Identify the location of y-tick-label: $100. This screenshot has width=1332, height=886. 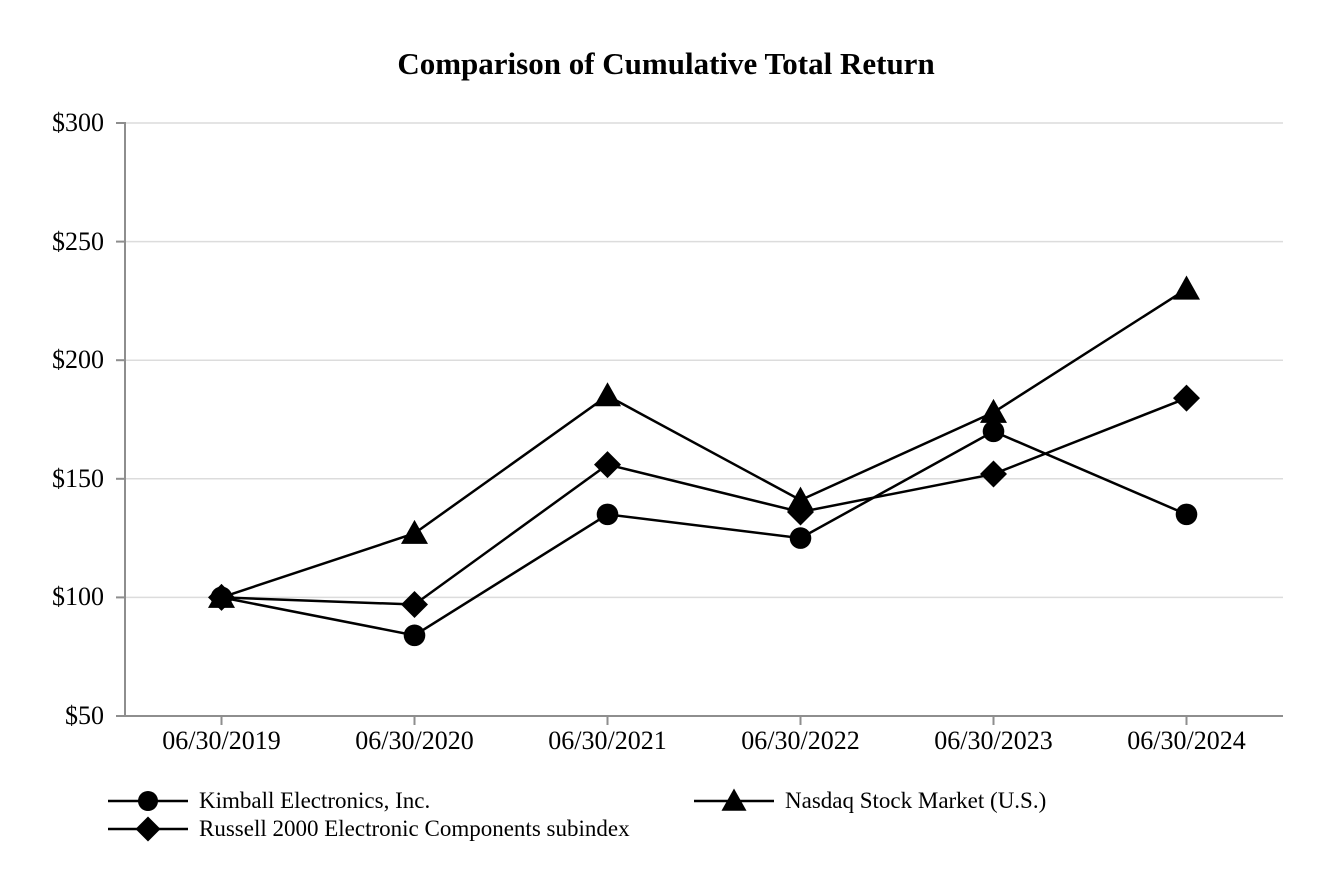
(78, 597).